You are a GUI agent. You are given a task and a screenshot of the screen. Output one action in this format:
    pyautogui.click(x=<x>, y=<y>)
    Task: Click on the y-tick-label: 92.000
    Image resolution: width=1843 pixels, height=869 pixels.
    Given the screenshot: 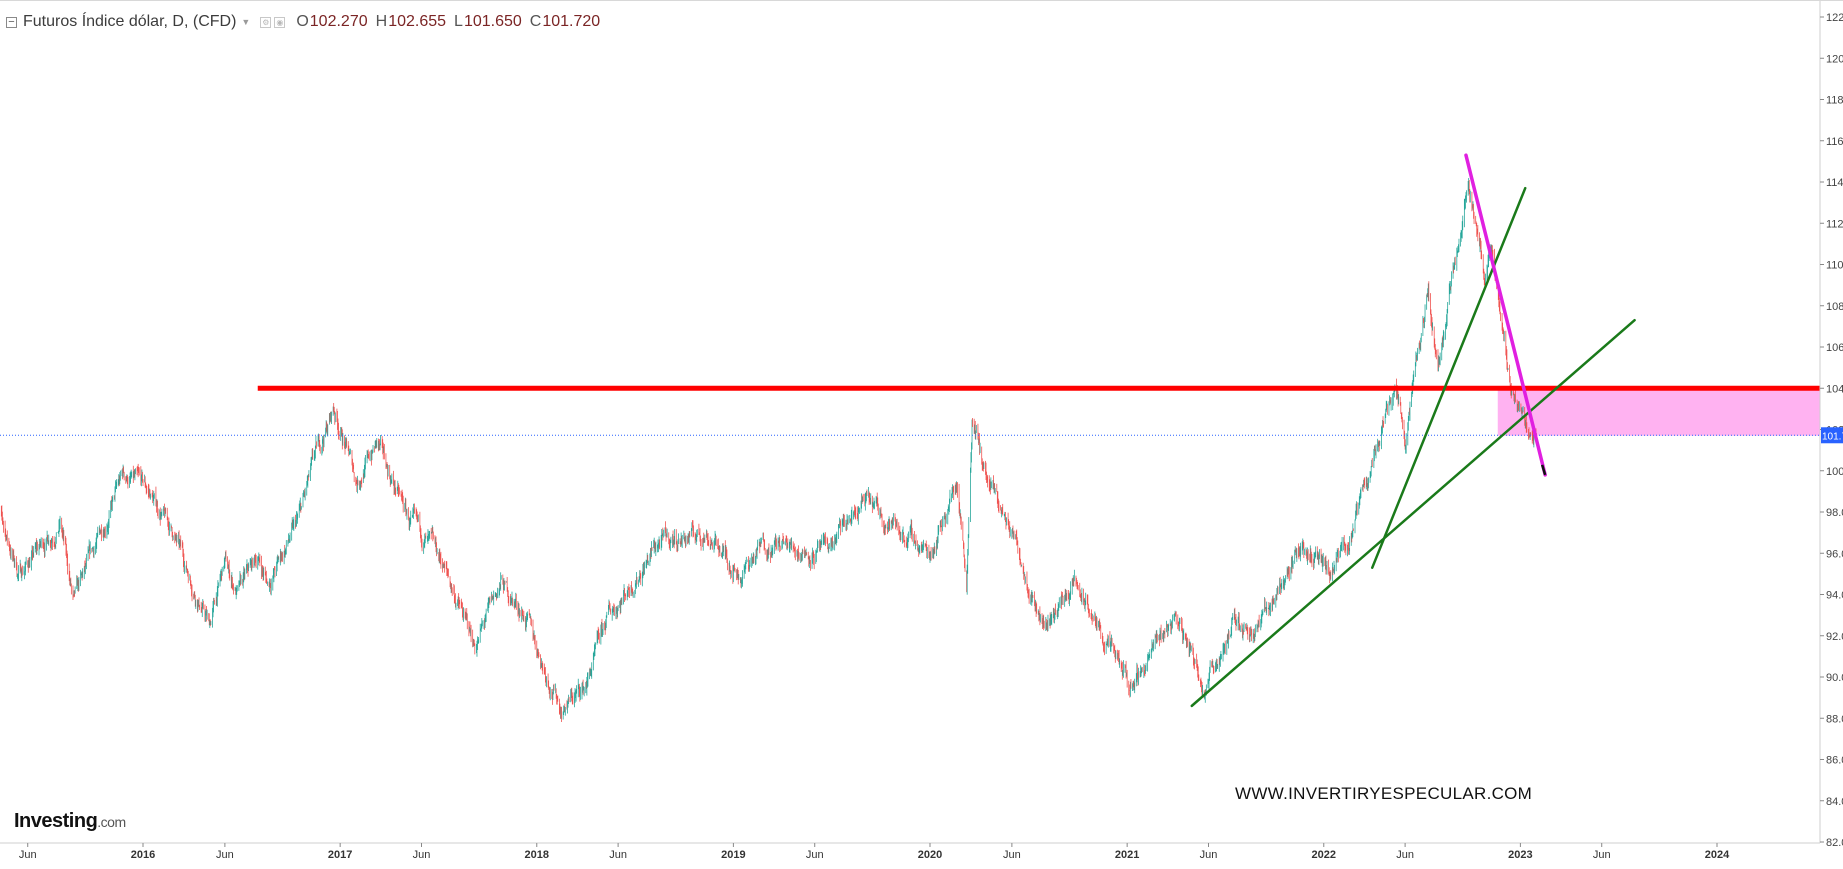 What is the action you would take?
    pyautogui.click(x=1834, y=637)
    